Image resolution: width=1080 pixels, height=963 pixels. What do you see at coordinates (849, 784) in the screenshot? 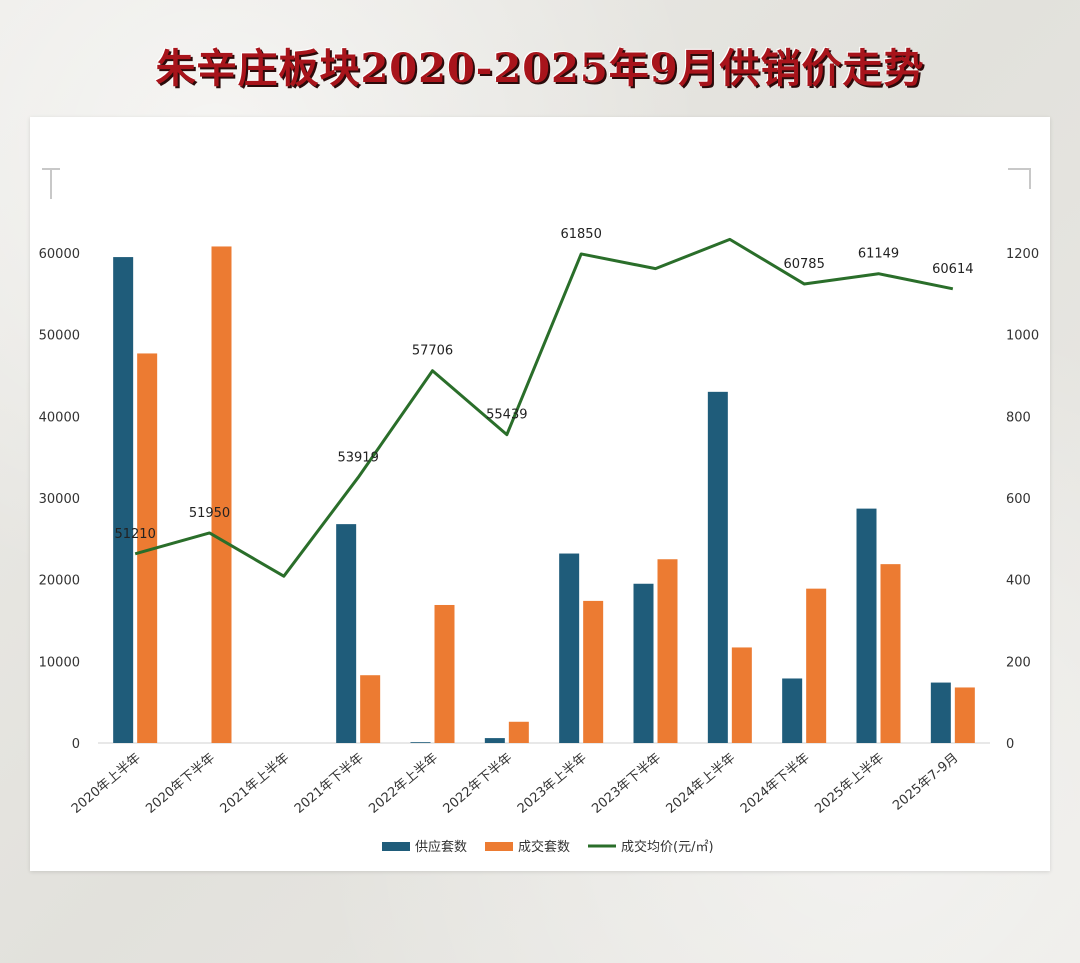
I see `x-tick-label: 2025年上半年` at bounding box center [849, 784].